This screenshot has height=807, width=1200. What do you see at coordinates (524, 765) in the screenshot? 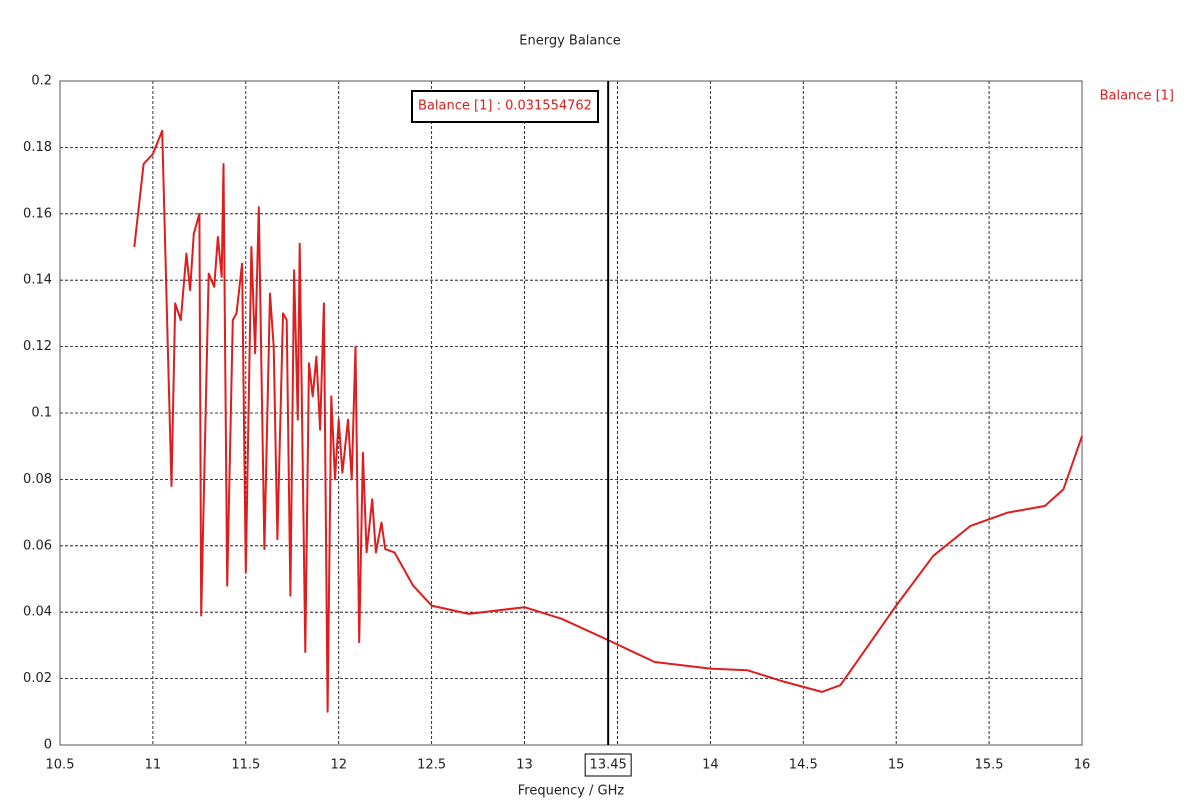
I see `x-tick-label: 13` at bounding box center [524, 765].